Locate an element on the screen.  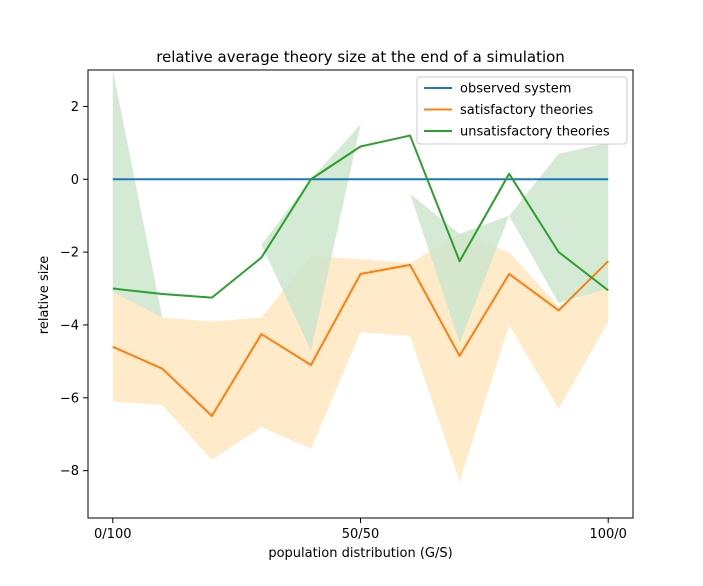
legend-label: satisfactory theories is located at coordinates (526, 110).